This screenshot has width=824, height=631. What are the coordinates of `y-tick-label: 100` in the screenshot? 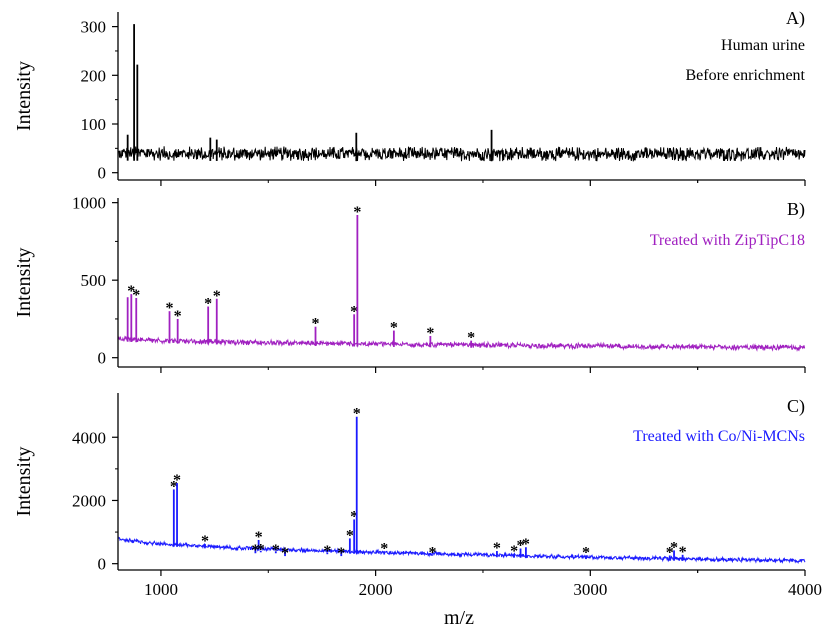 It's located at (94, 124).